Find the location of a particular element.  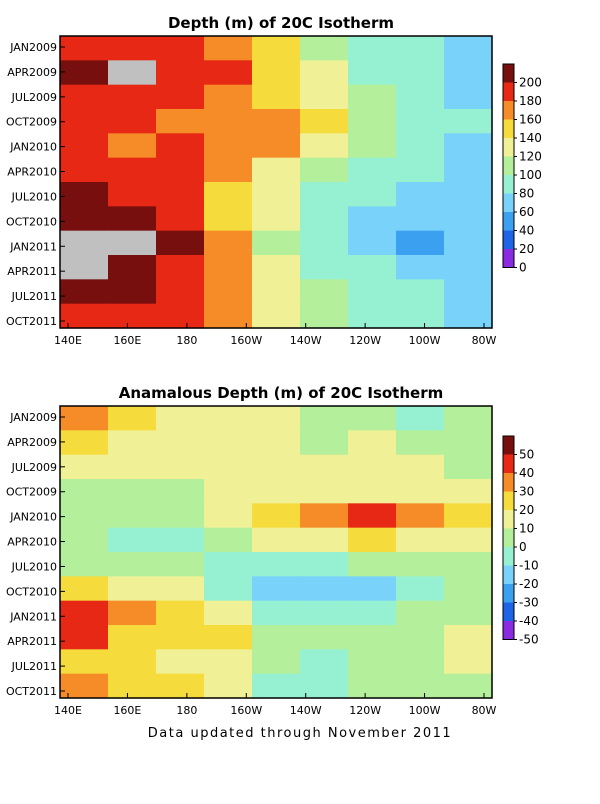

colorbar-label: 30 is located at coordinates (526, 492).